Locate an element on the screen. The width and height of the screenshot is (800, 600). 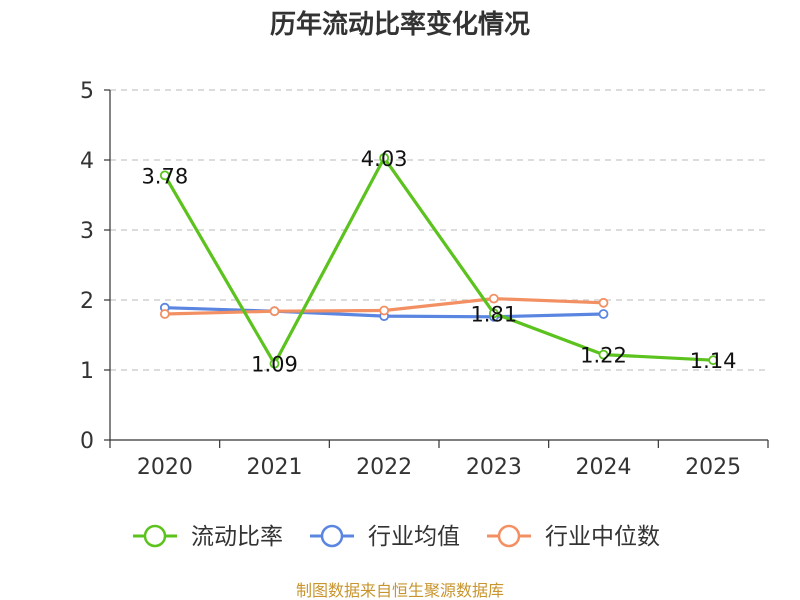
data-label: 1.22 is located at coordinates (603, 356).